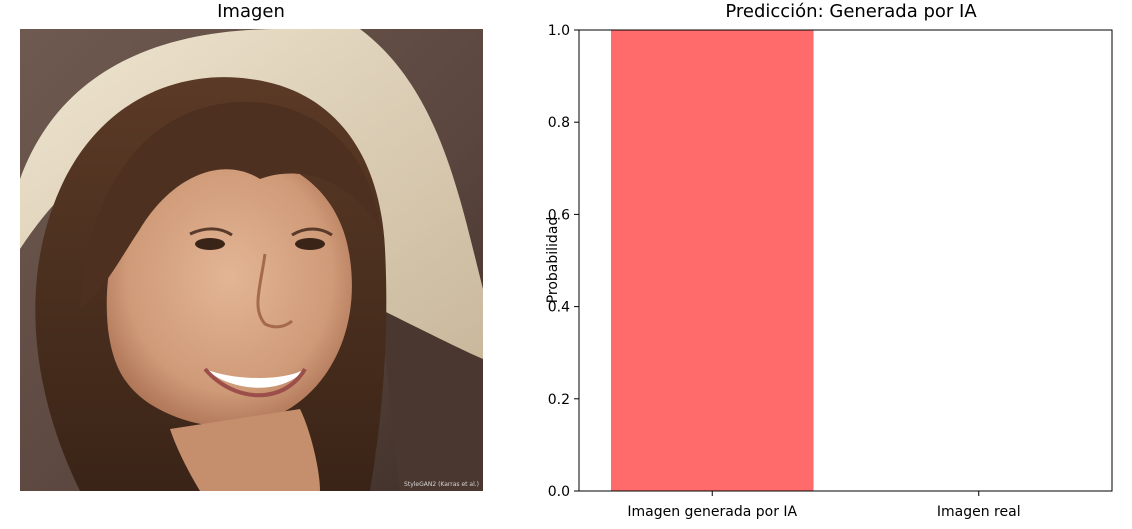  I want to click on image-watermark: StyleGAN2 (Karras et al.), so click(441, 484).